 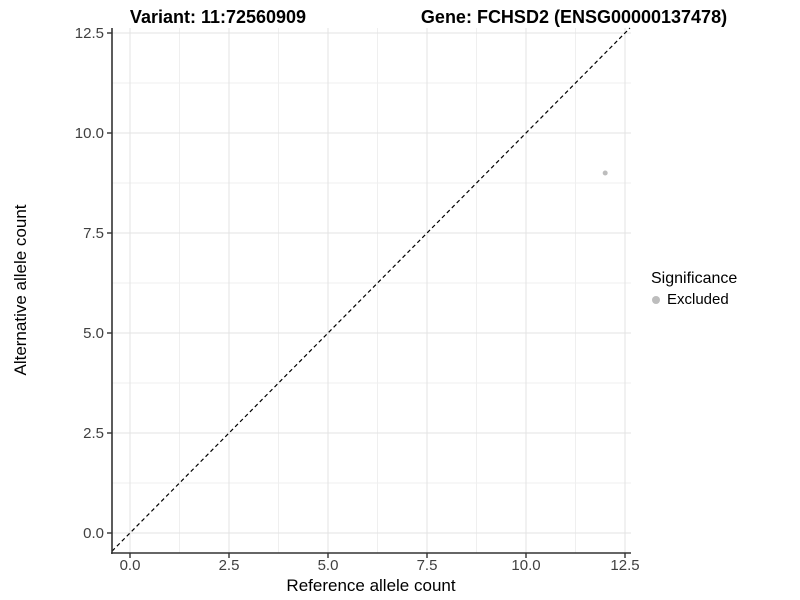 I want to click on plot-title-gene: Gene: FCHSD2 (ENSG00000137478), so click(x=574, y=17).